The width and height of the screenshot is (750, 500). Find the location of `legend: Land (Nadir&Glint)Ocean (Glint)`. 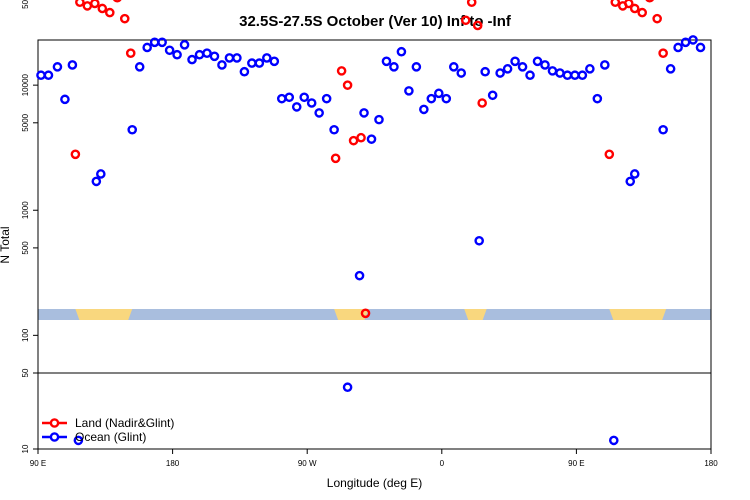

legend: Land (Nadir&Glint)Ocean (Glint) is located at coordinates (108, 430).